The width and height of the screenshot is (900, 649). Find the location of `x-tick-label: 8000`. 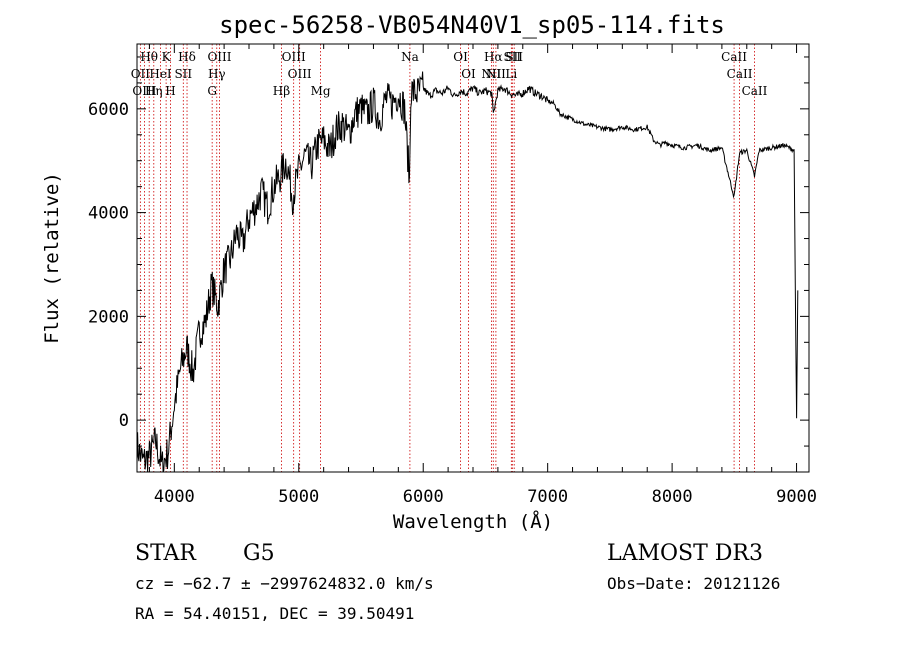

x-tick-label: 8000 is located at coordinates (672, 497).